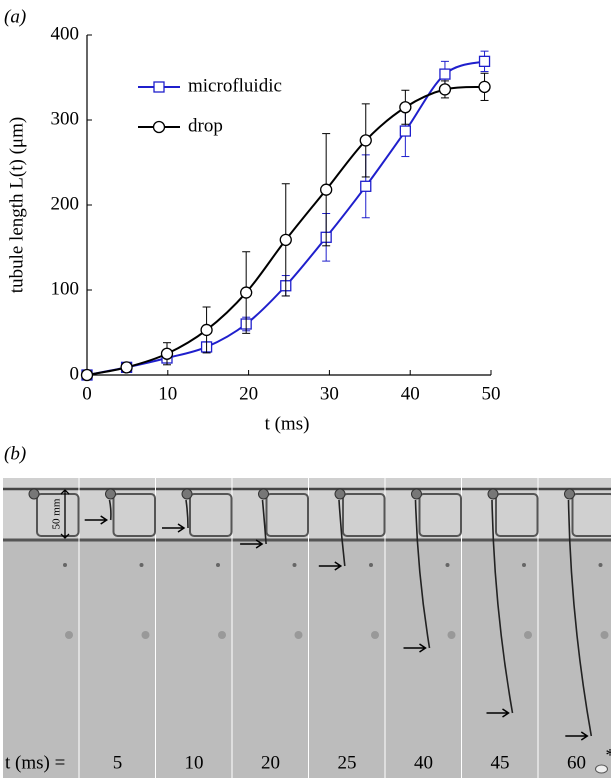  What do you see at coordinates (16, 205) in the screenshot?
I see `y-axis-label: tubule length L(t) (μm)` at bounding box center [16, 205].